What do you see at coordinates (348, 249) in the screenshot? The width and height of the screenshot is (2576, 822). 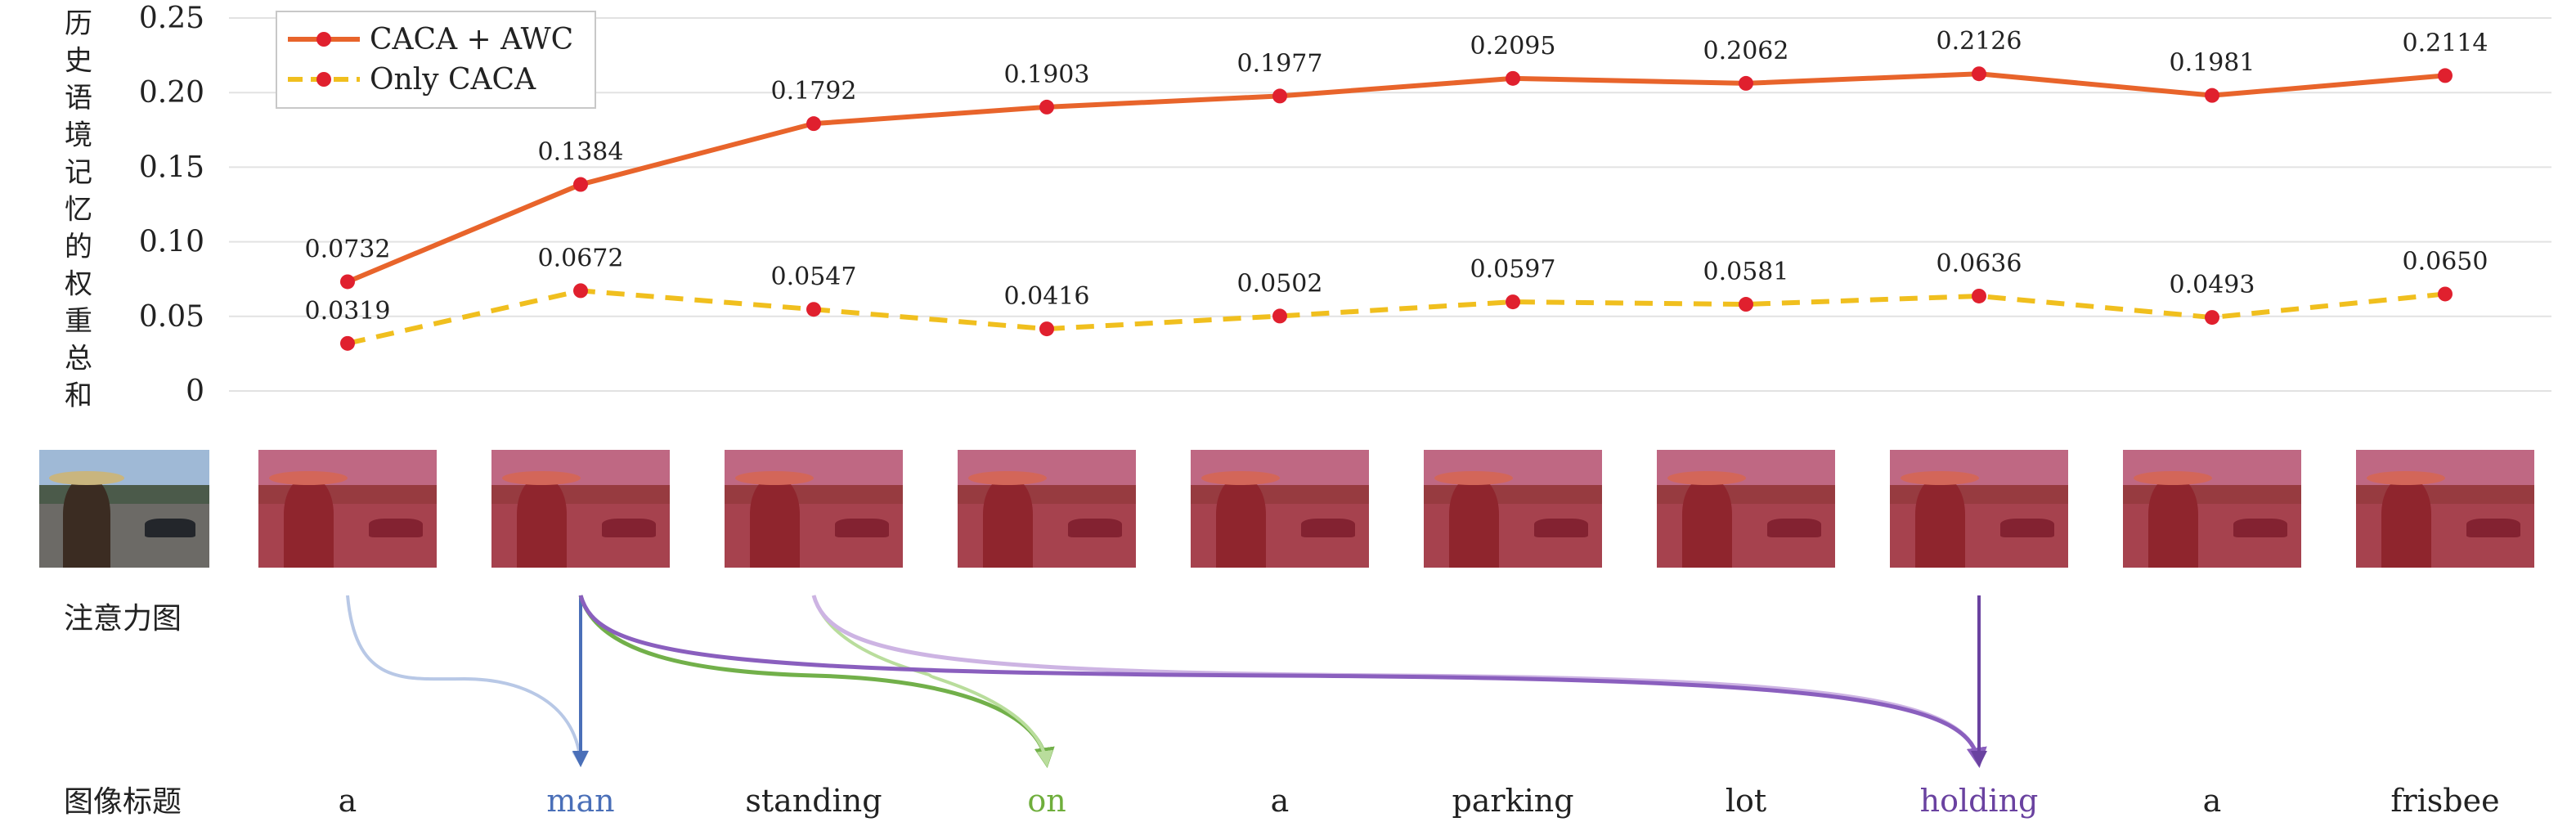 I see `series-1-data-label: 0.0732` at bounding box center [348, 249].